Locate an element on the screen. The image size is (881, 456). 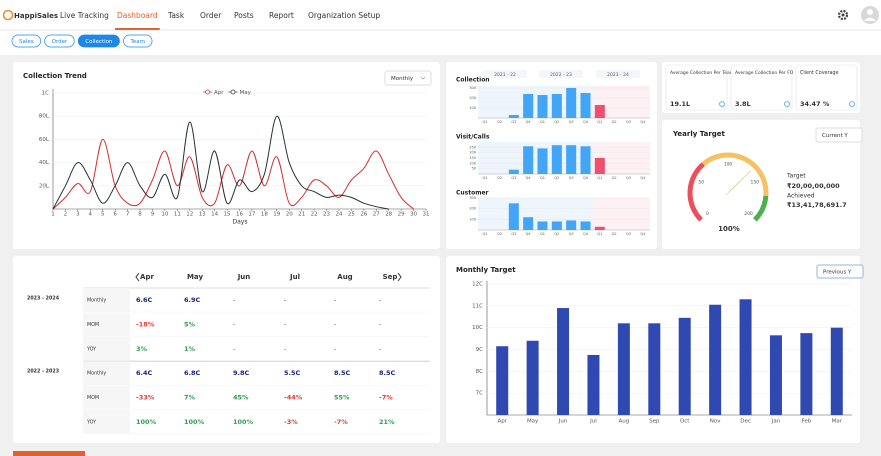
chart-title: Customer is located at coordinates (472, 193).